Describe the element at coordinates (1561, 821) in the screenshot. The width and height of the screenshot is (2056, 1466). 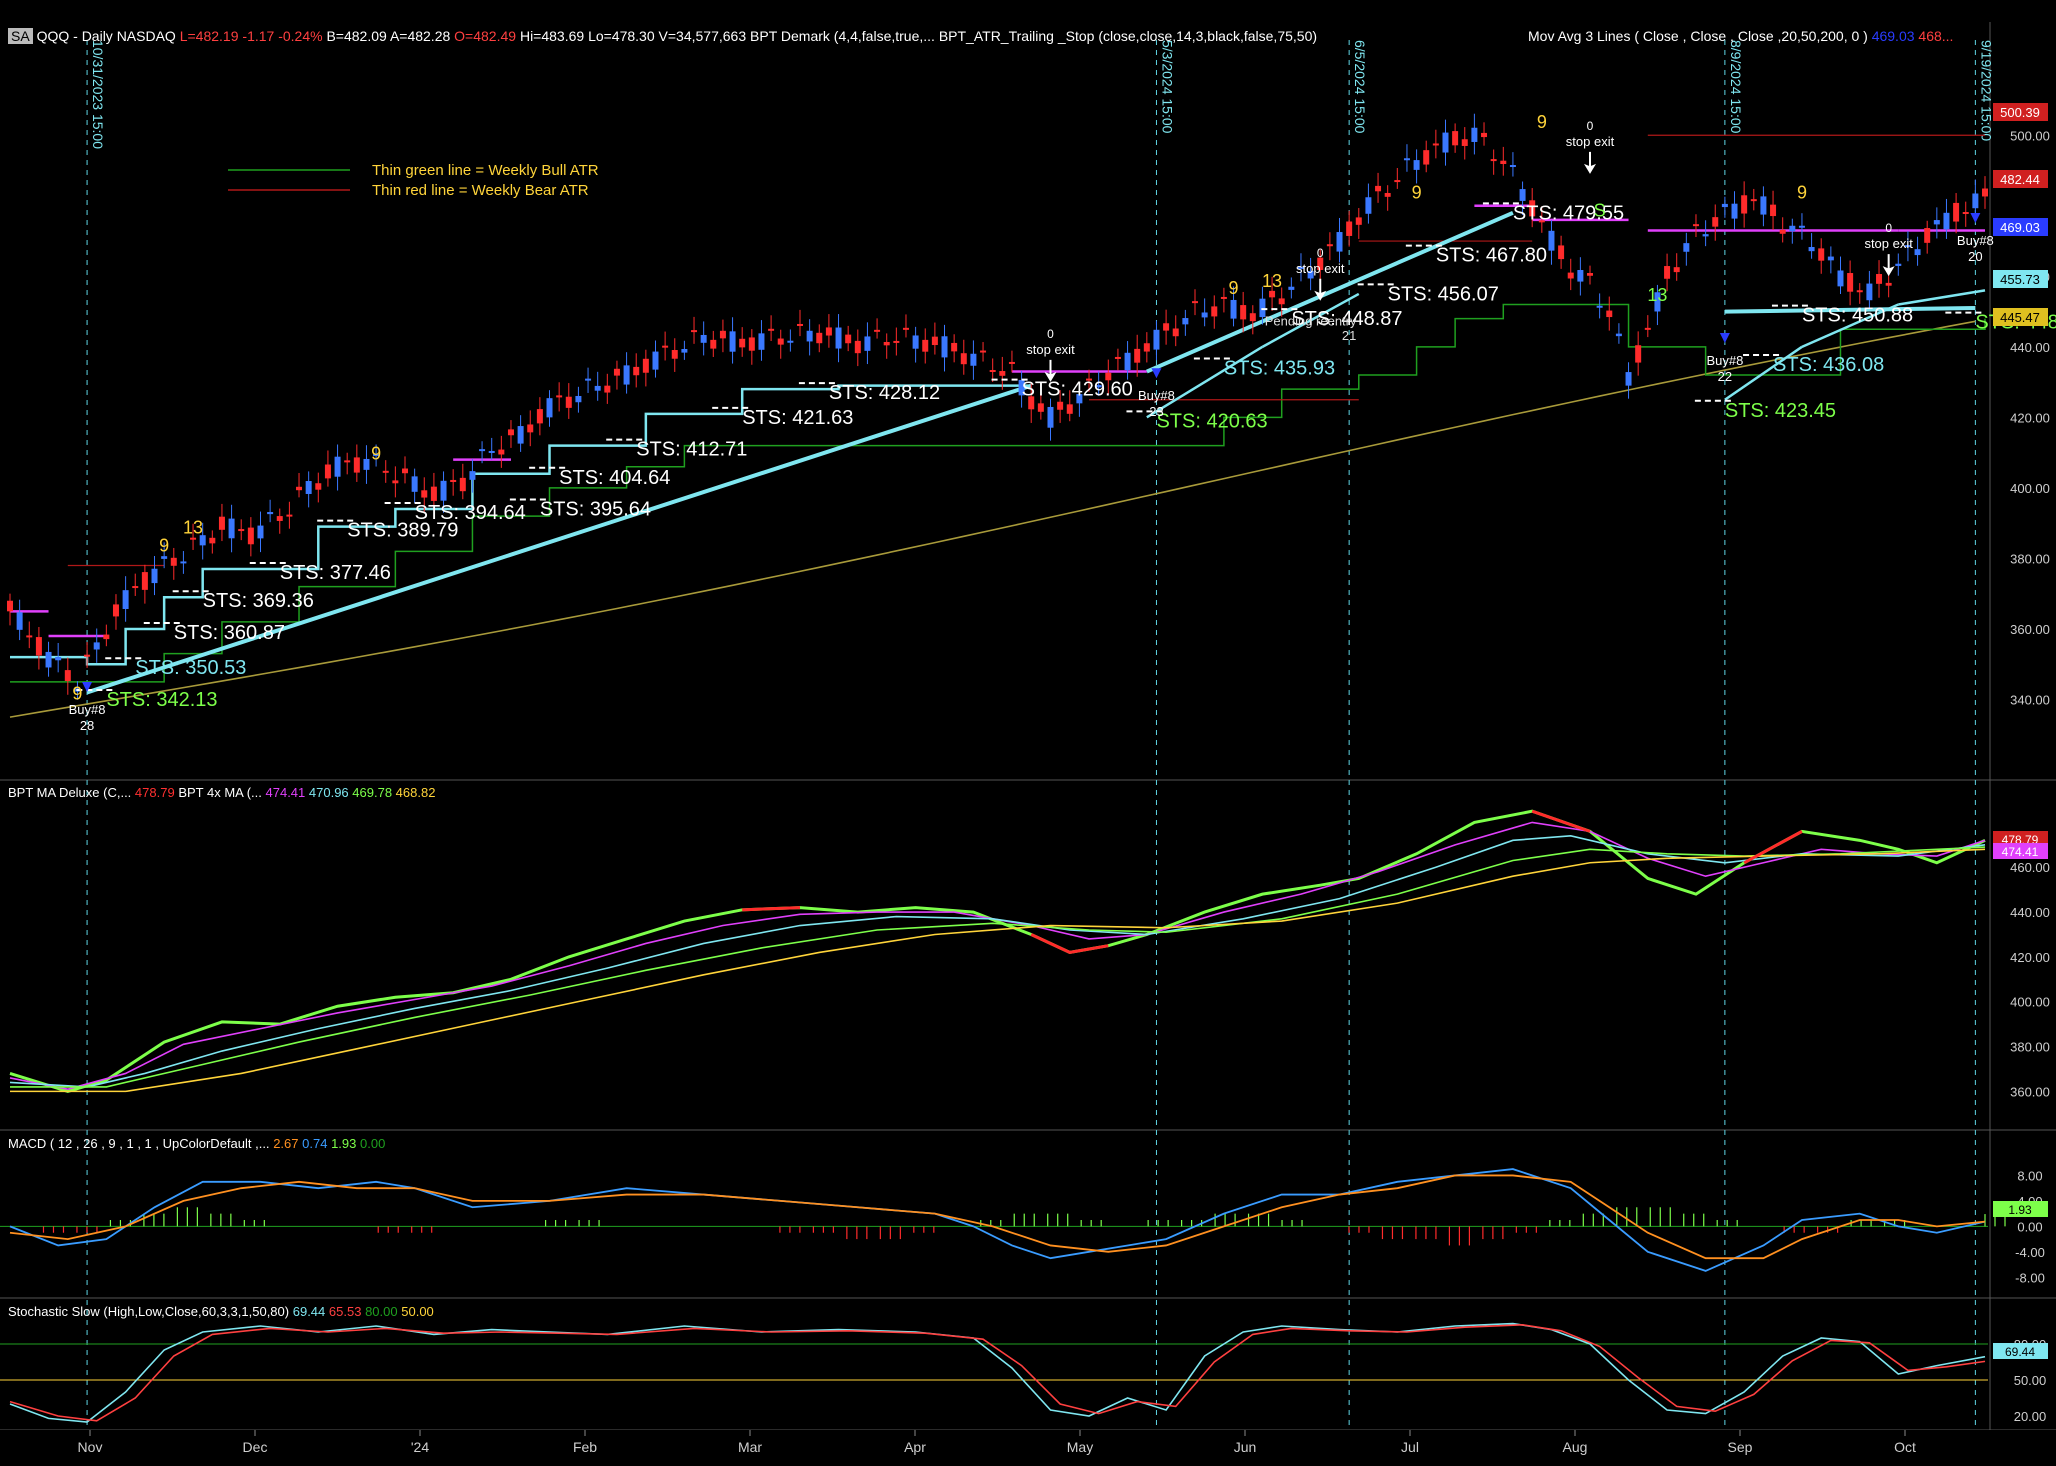
I see `ma-down-segment` at that location.